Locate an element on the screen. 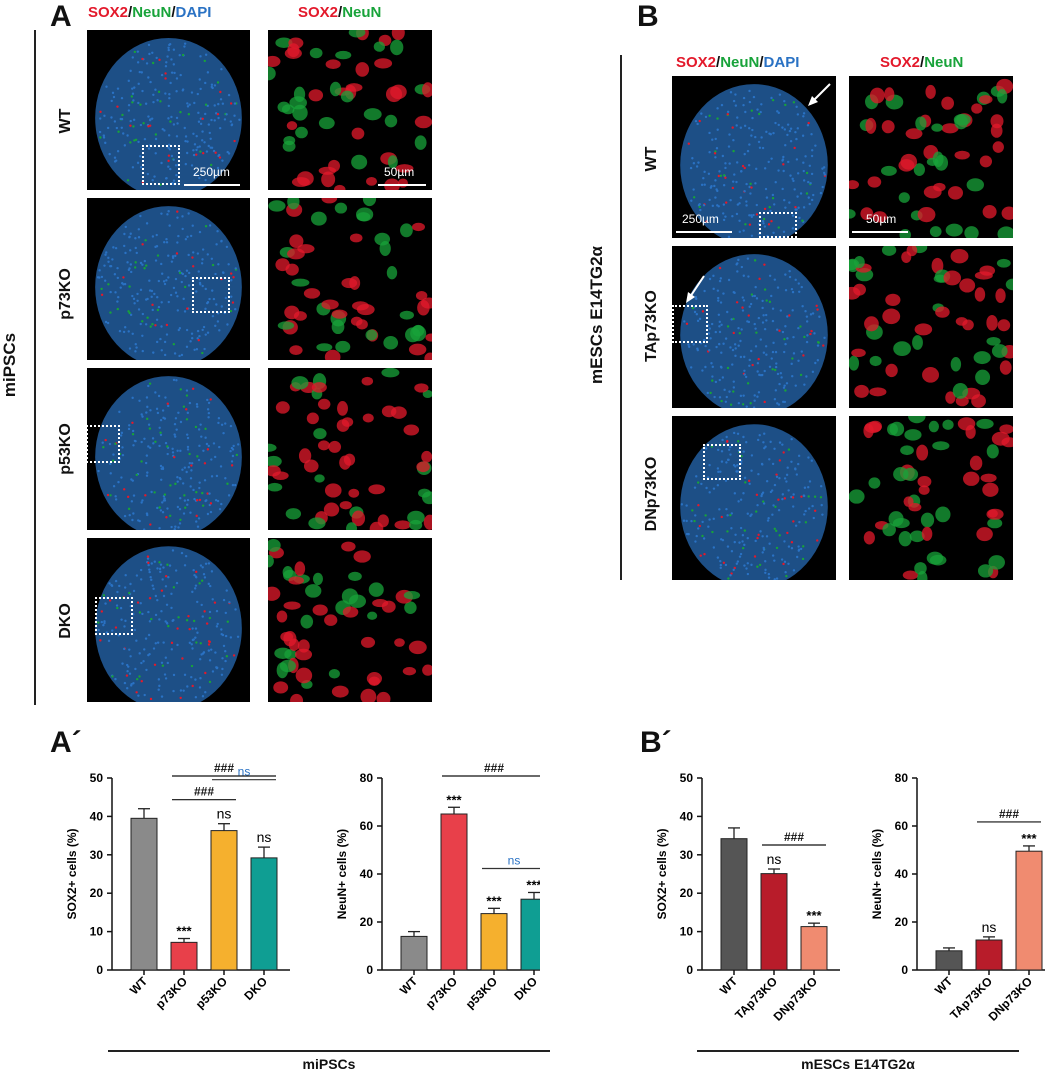  micrograph-a-wt-low is located at coordinates (168, 110).